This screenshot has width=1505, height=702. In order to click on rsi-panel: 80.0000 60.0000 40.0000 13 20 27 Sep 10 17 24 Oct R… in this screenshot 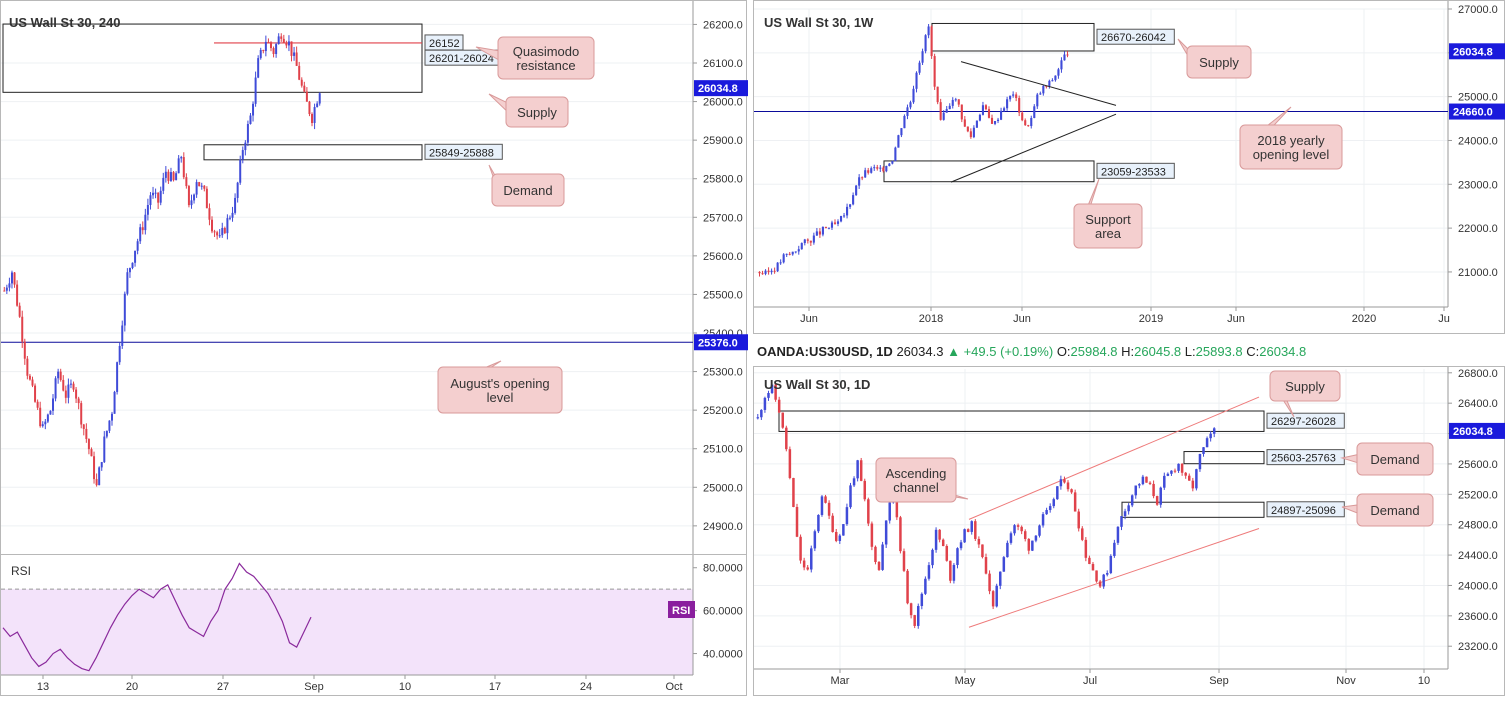, I will do `click(373, 625)`.